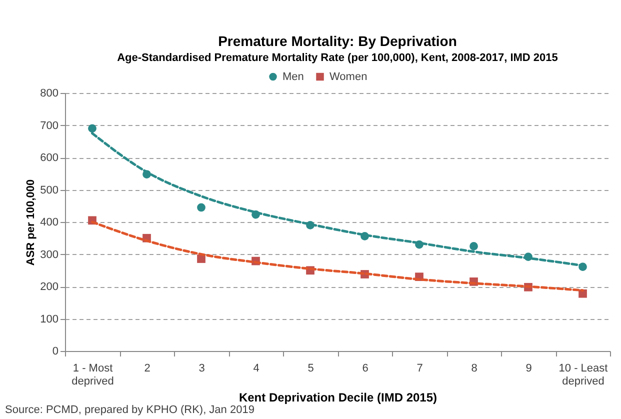 The image size is (621, 419). I want to click on x-tick-label: 5, so click(311, 368).